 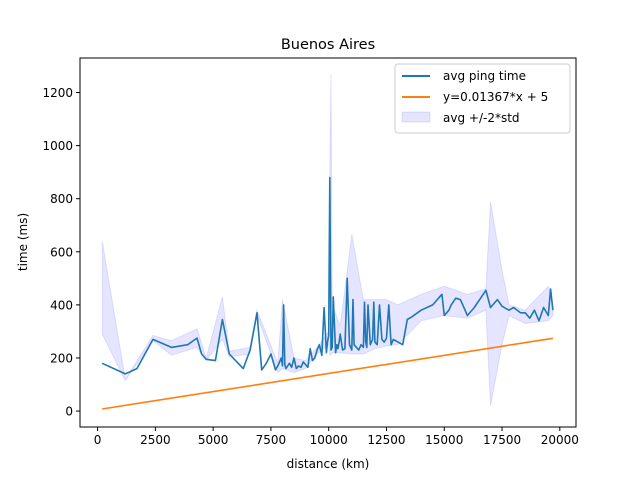 What do you see at coordinates (328, 464) in the screenshot?
I see `x-axis-label: distance (km)` at bounding box center [328, 464].